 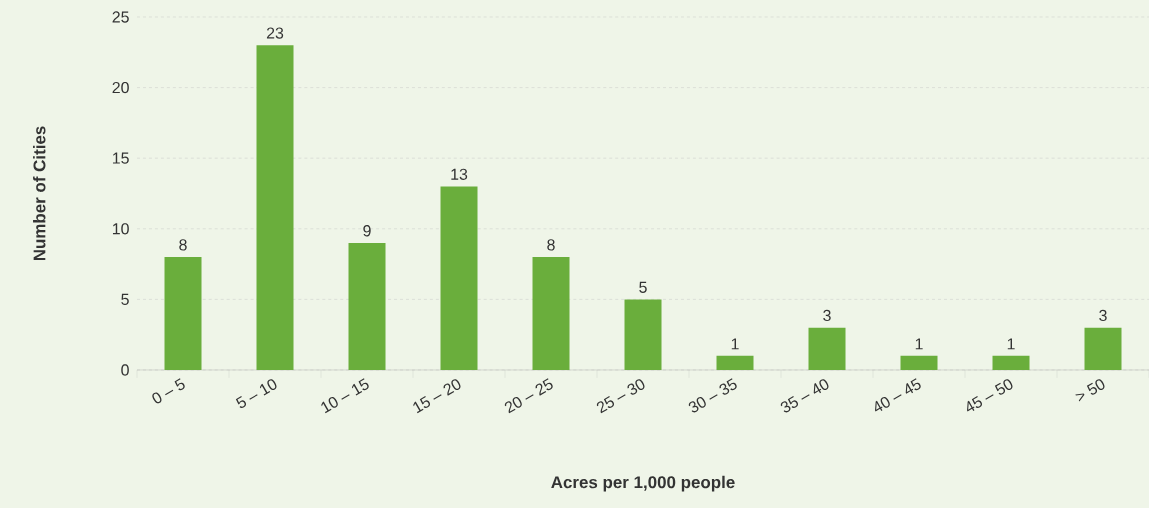 What do you see at coordinates (39, 193) in the screenshot?
I see `y-axis-title: Number of Cities` at bounding box center [39, 193].